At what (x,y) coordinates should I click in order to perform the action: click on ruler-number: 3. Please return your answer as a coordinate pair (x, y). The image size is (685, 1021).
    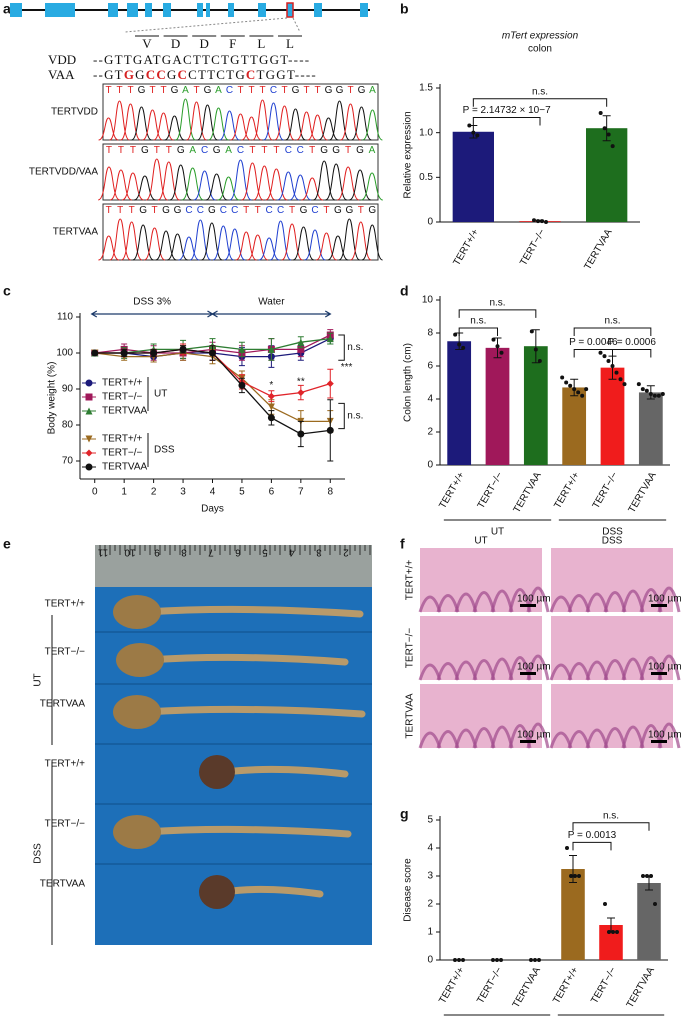
    Looking at the image, I should click on (319, 551).